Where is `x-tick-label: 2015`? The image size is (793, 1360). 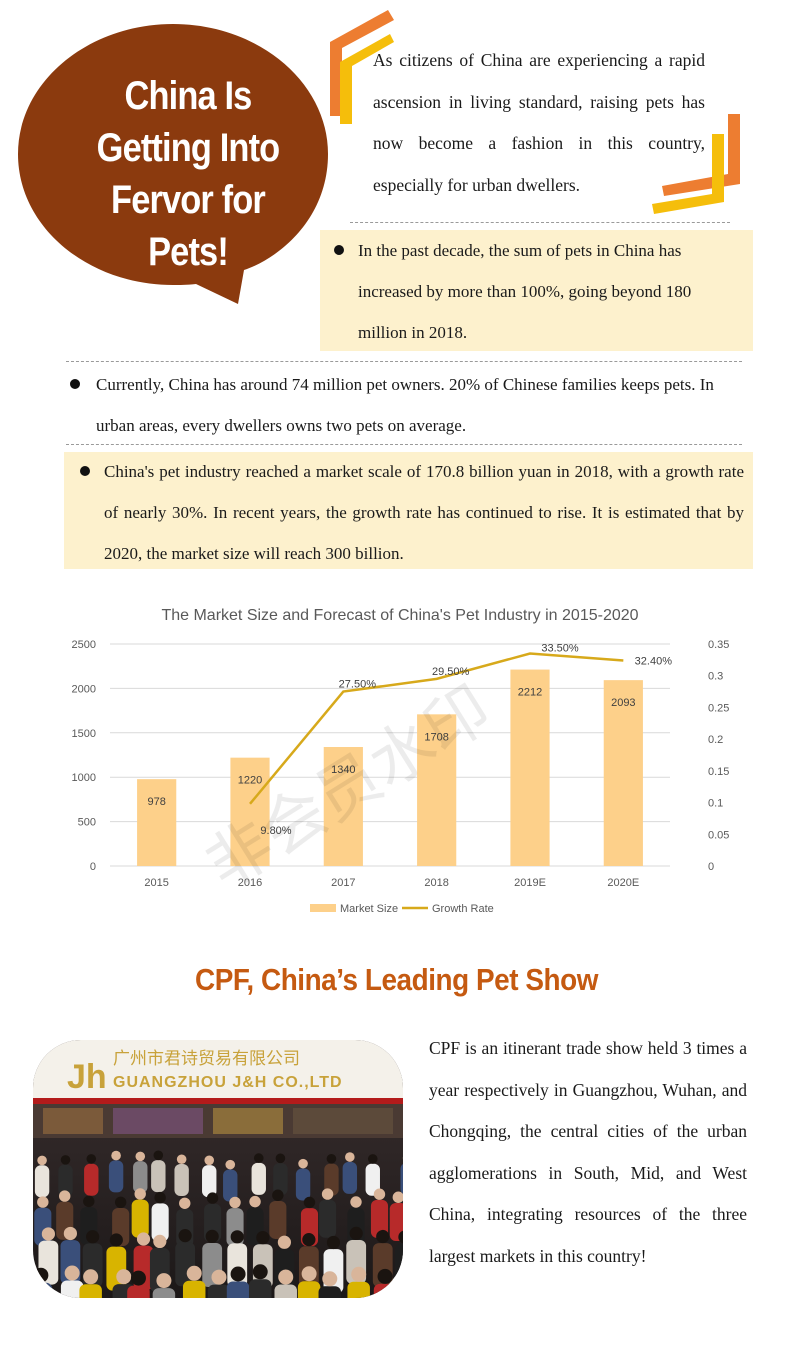
x-tick-label: 2015 is located at coordinates (156, 883).